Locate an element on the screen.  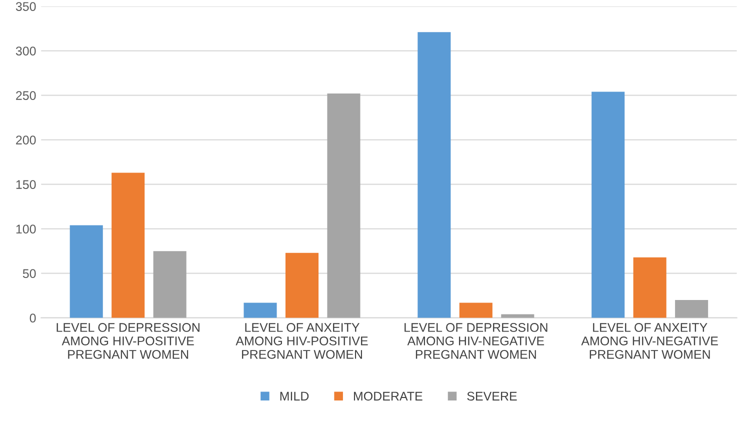
legend-label: MILD is located at coordinates (294, 396).